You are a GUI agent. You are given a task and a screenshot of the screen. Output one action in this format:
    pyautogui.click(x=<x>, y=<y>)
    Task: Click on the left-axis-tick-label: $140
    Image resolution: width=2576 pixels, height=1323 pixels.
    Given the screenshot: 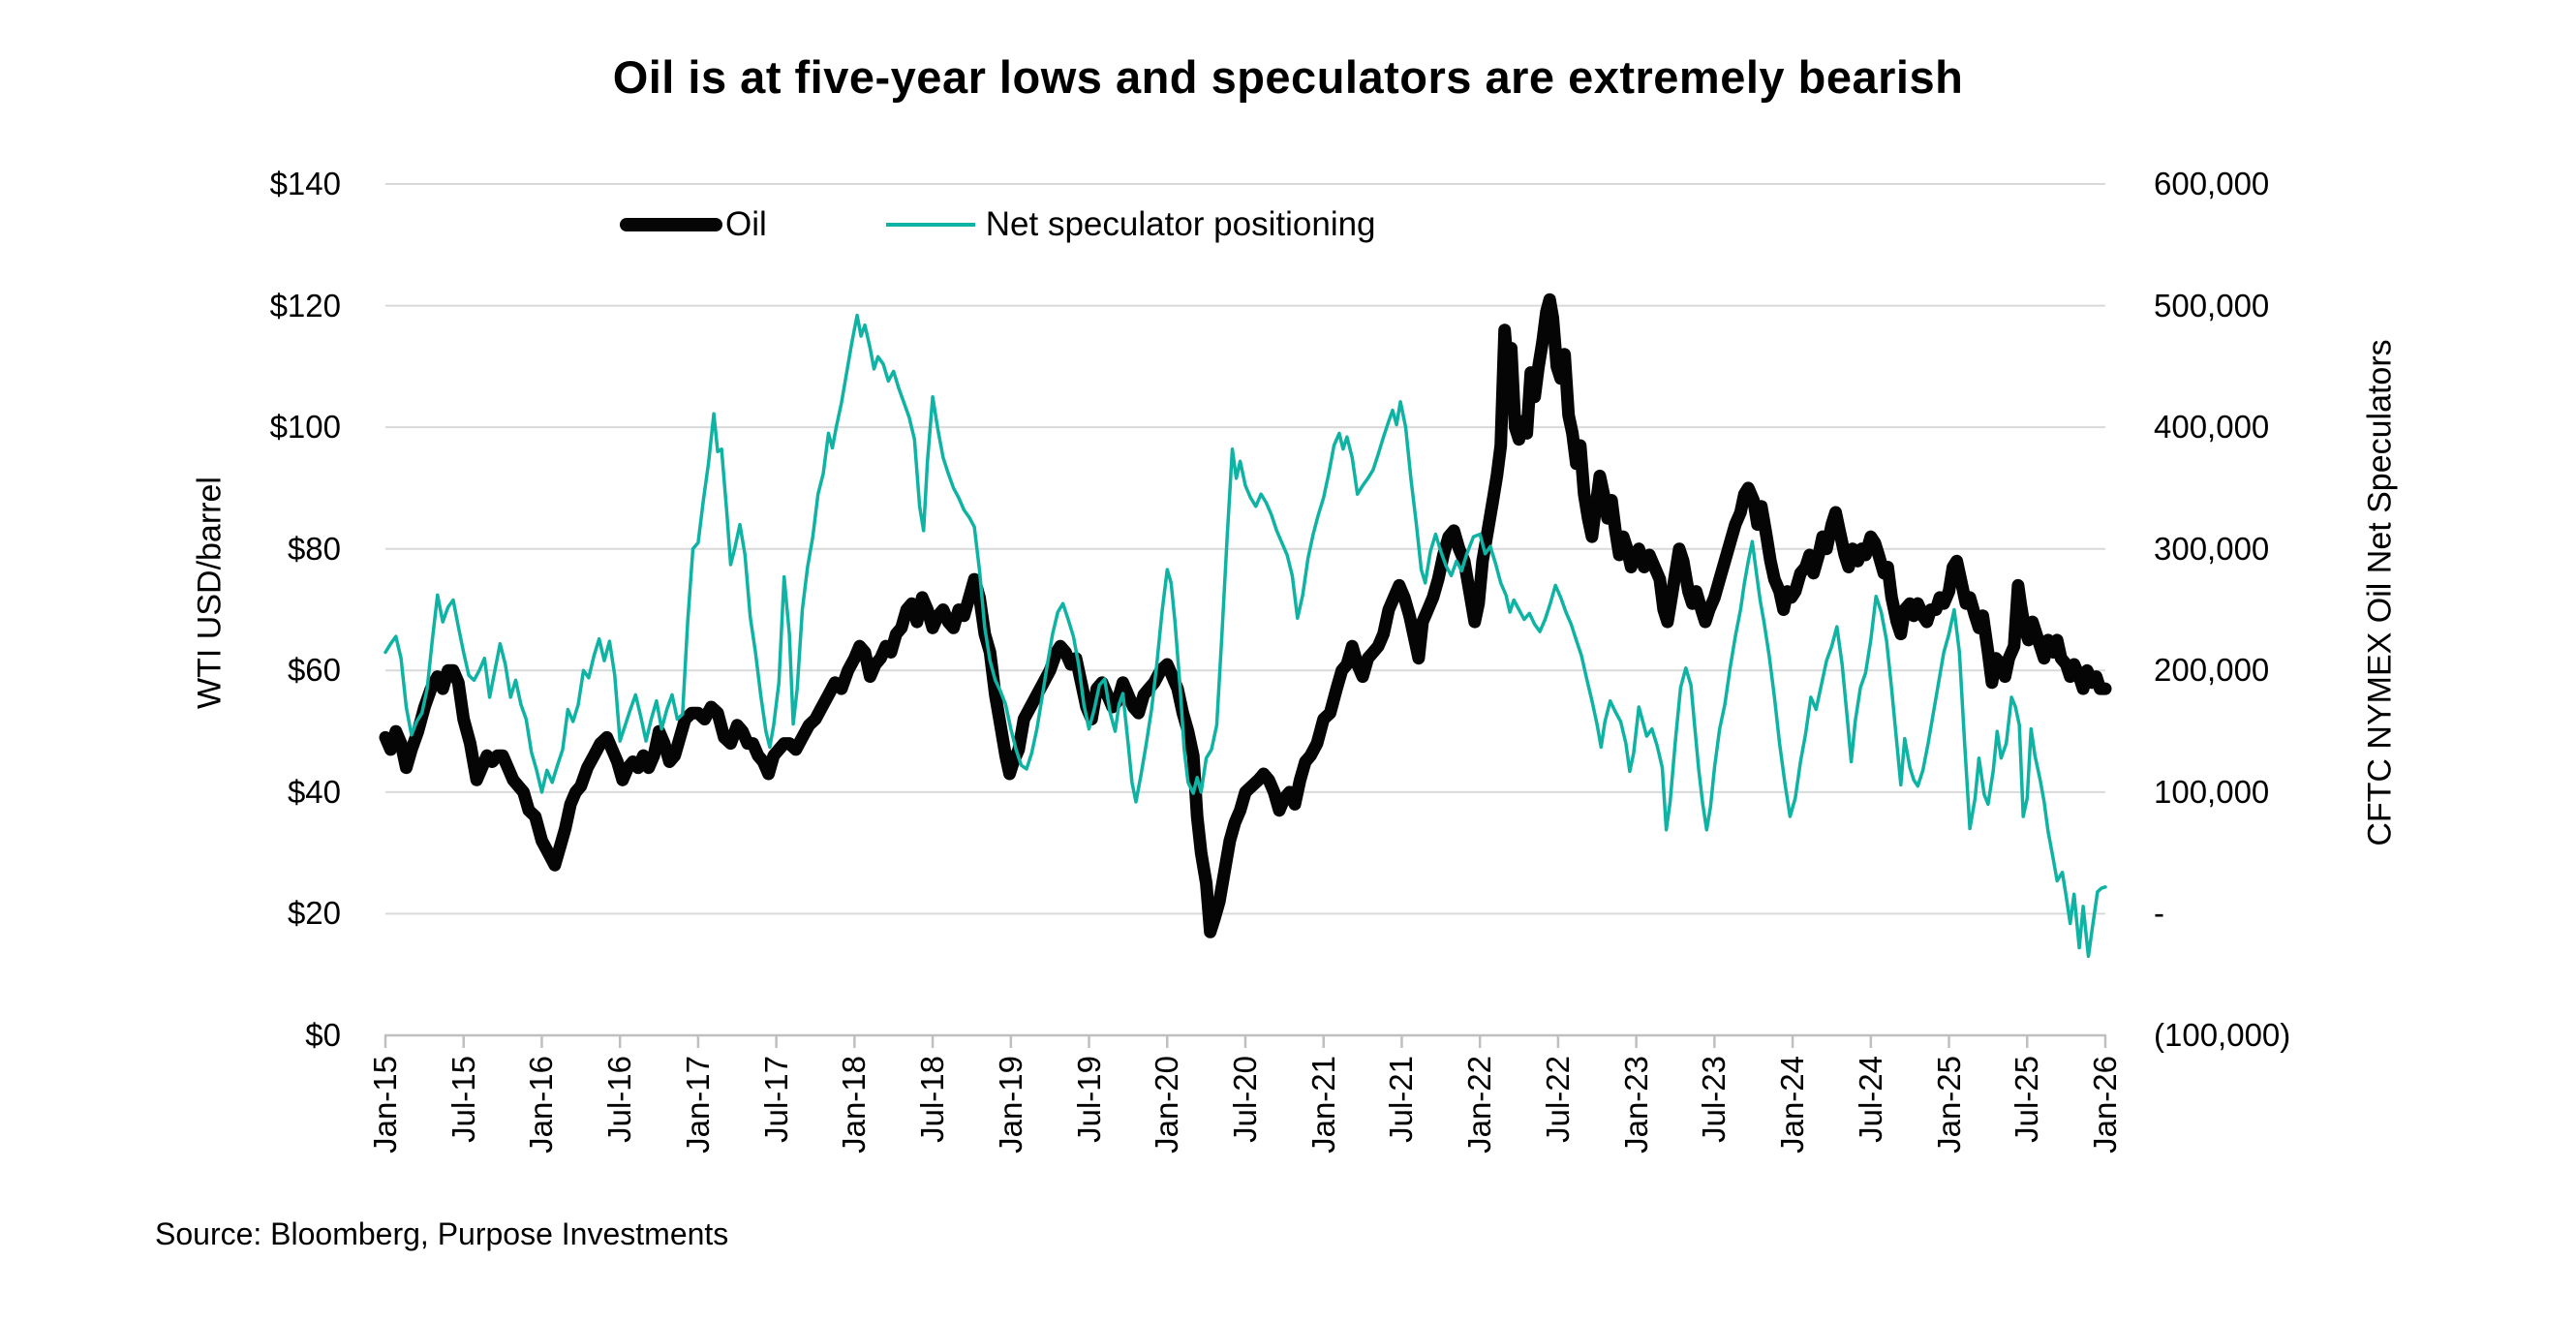 What is the action you would take?
    pyautogui.click(x=305, y=184)
    